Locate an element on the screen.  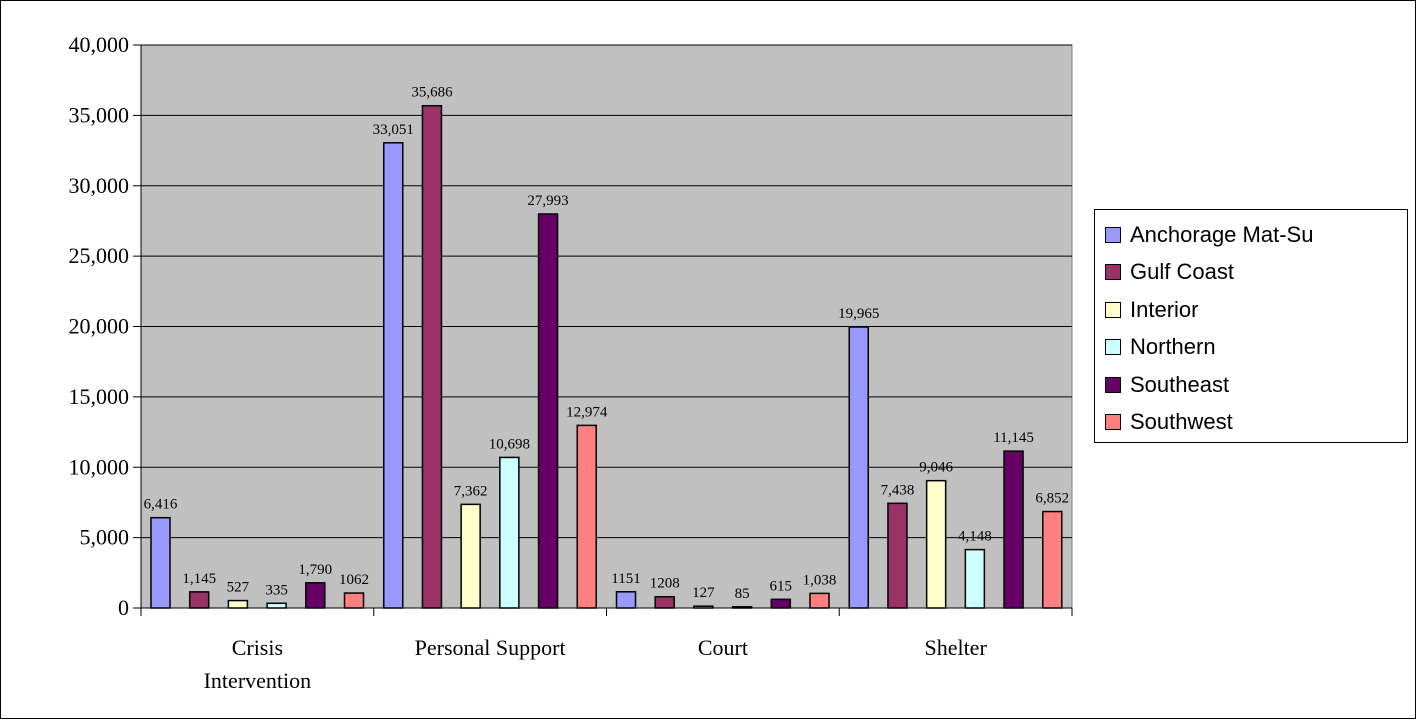
data-label: 27,993 is located at coordinates (547, 201).